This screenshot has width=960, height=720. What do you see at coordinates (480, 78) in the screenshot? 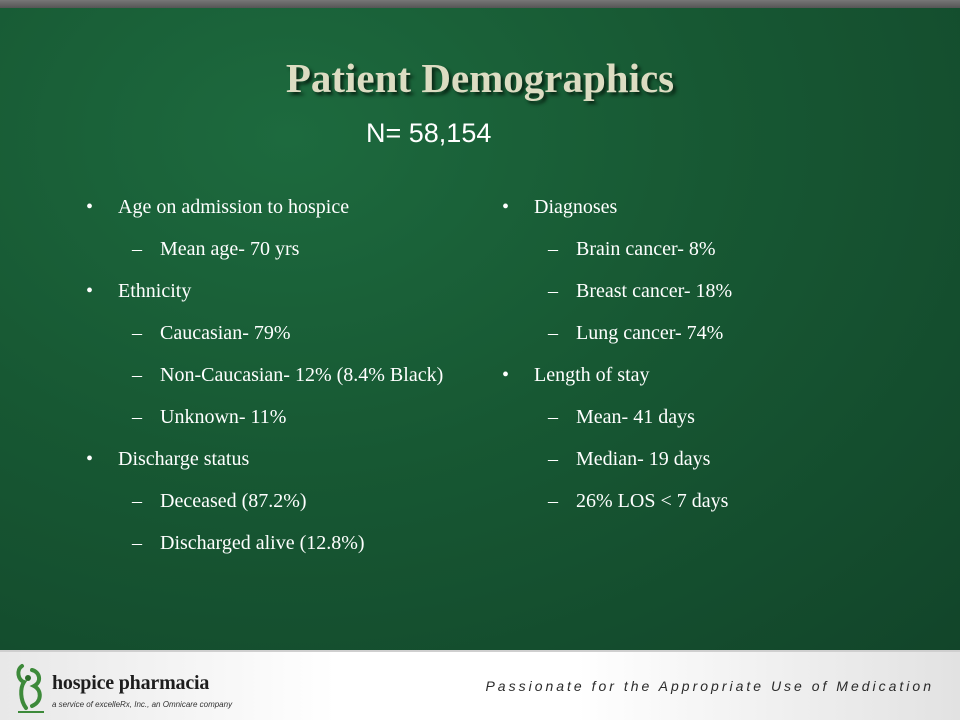
I see `slide-title: Patient Demographics` at bounding box center [480, 78].